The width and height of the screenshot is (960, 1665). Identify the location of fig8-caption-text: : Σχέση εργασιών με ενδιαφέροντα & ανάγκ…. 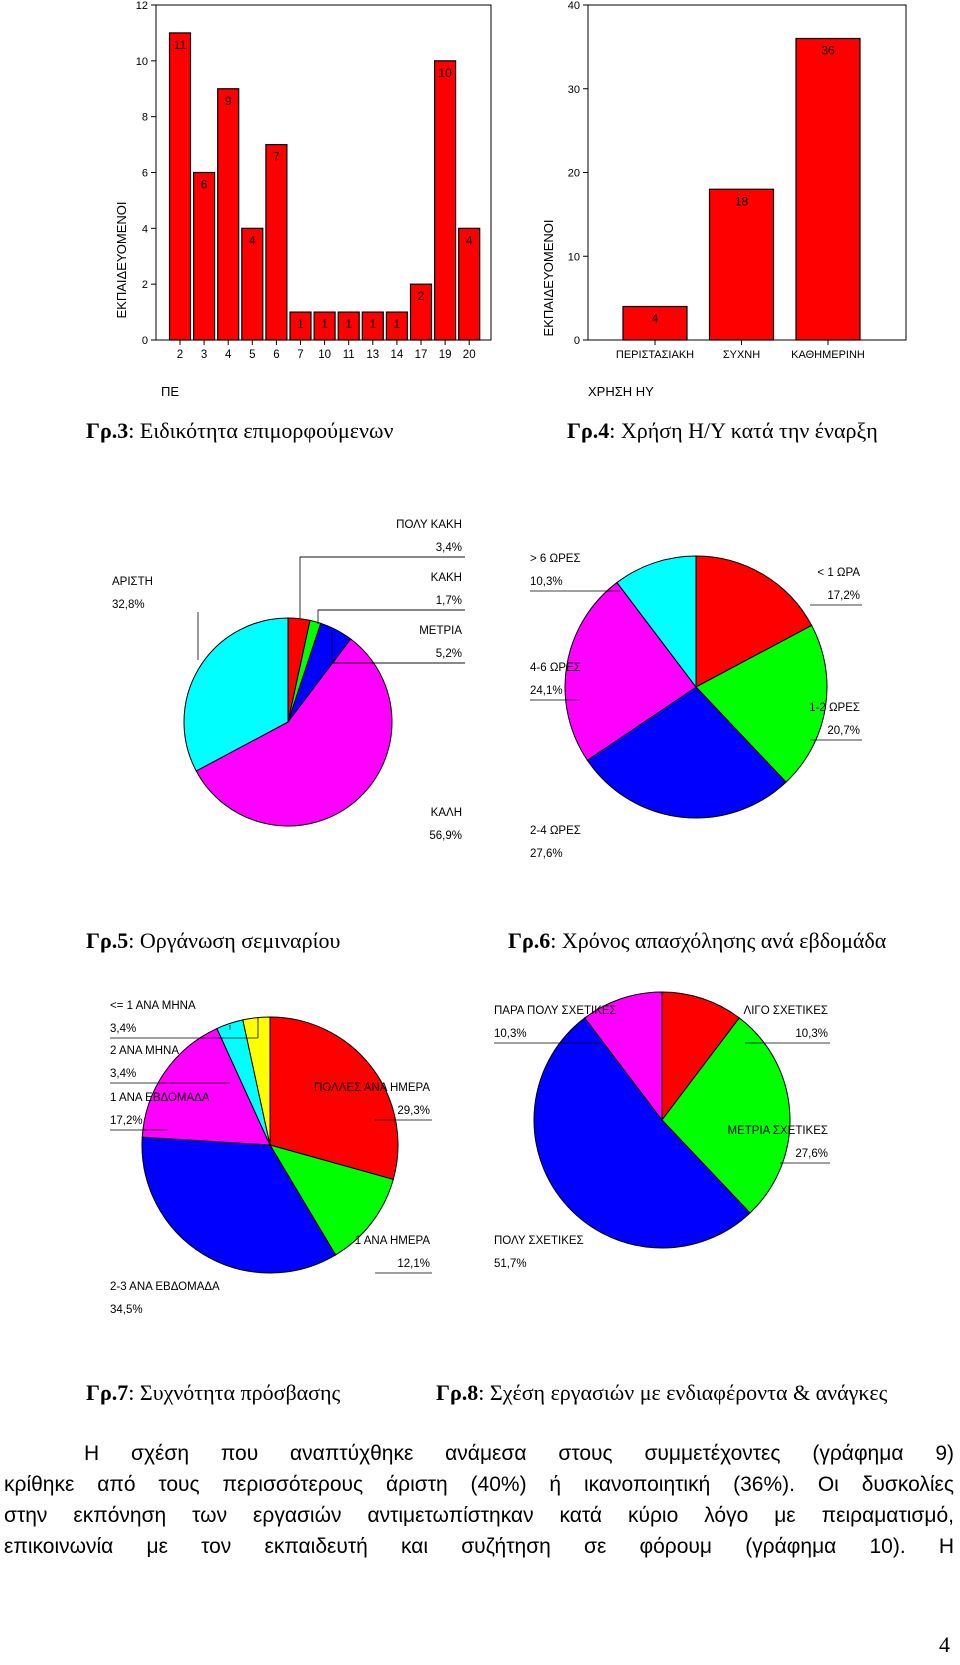
(683, 1392).